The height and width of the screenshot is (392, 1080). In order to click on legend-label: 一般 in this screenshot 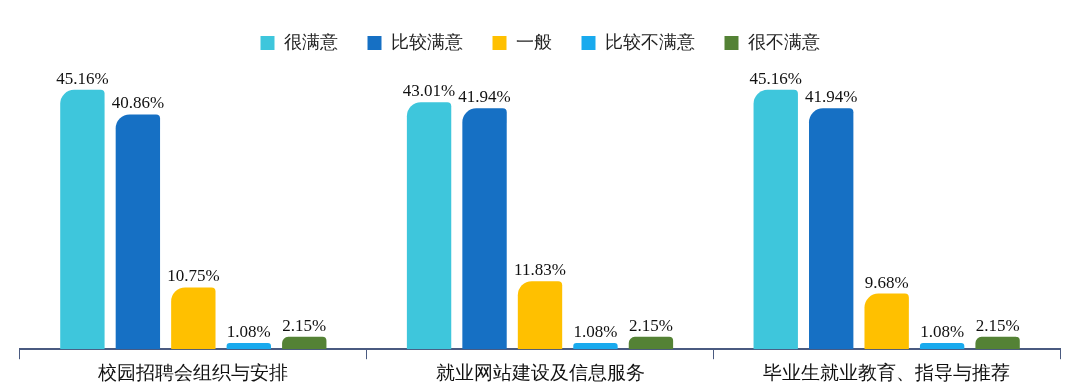, I will do `click(533, 41)`.